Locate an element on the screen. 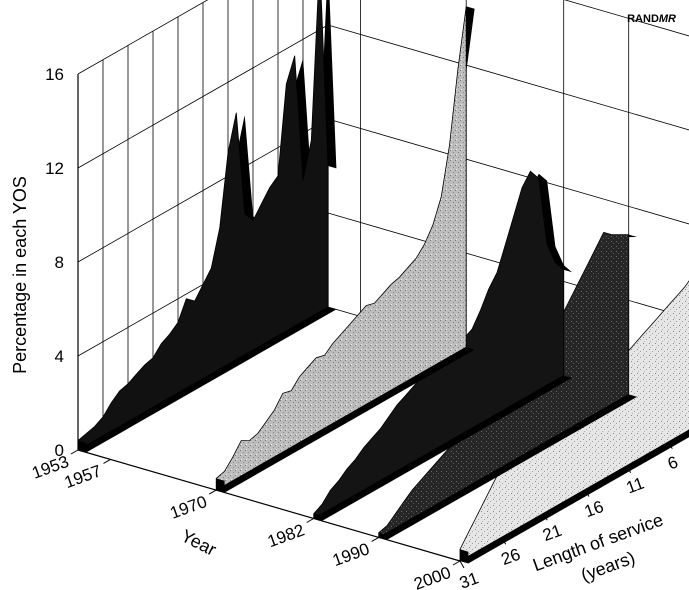 The width and height of the screenshot is (689, 590). series-1990-base is located at coordinates (508, 467).